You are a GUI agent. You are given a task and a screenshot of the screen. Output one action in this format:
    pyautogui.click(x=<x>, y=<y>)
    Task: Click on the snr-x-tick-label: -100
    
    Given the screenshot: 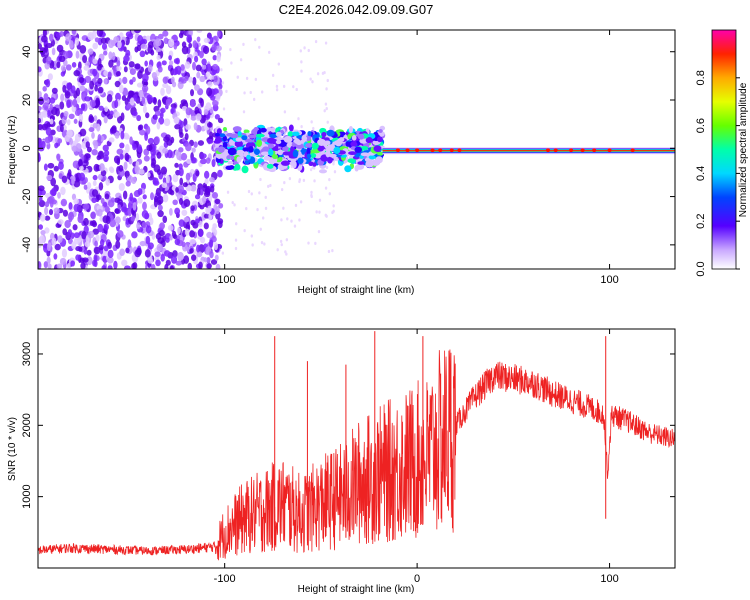 What is the action you would take?
    pyautogui.click(x=225, y=579)
    